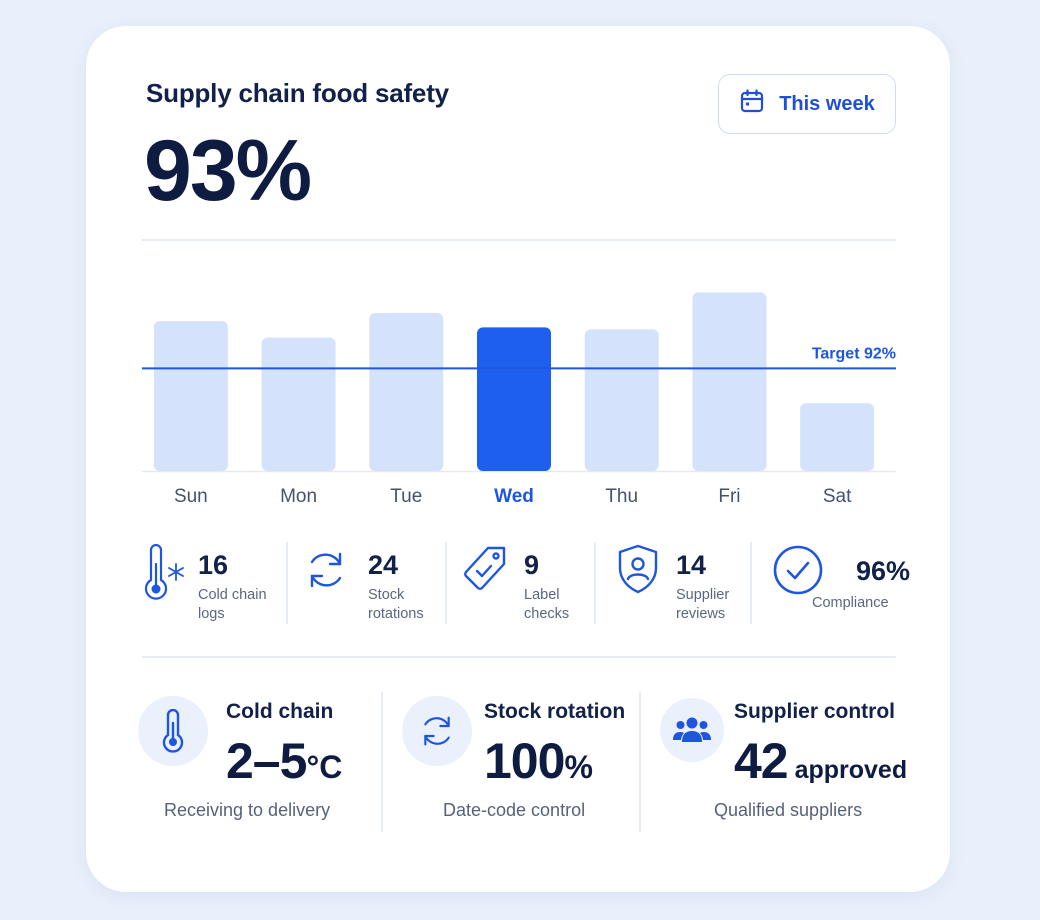 The height and width of the screenshot is (920, 1040). Describe the element at coordinates (519, 240) in the screenshot. I see `header-divider` at that location.